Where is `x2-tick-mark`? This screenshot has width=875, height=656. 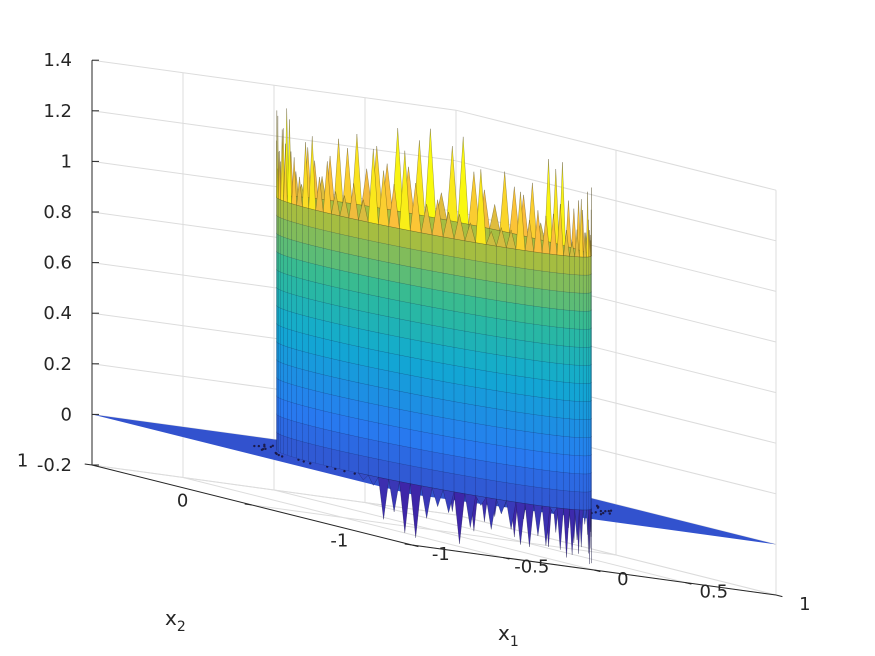 x2-tick-mark is located at coordinates (88, 464).